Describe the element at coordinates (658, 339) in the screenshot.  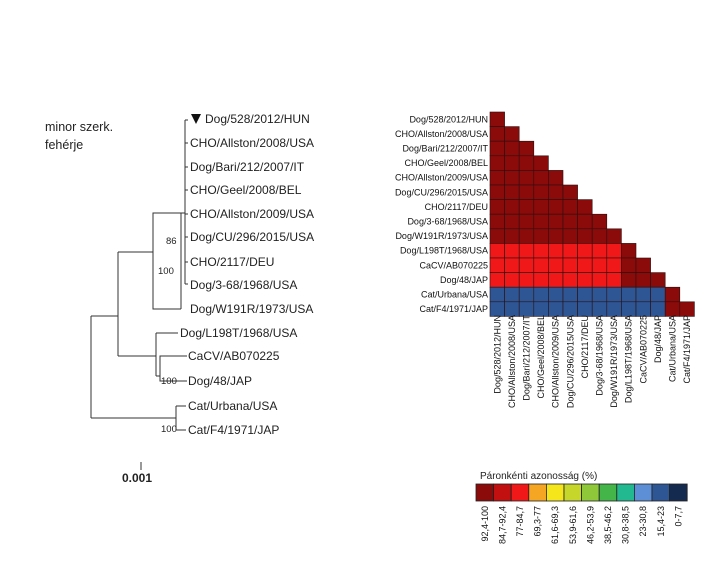
I see `heatmap-column-label: Dog/48/JAP` at that location.